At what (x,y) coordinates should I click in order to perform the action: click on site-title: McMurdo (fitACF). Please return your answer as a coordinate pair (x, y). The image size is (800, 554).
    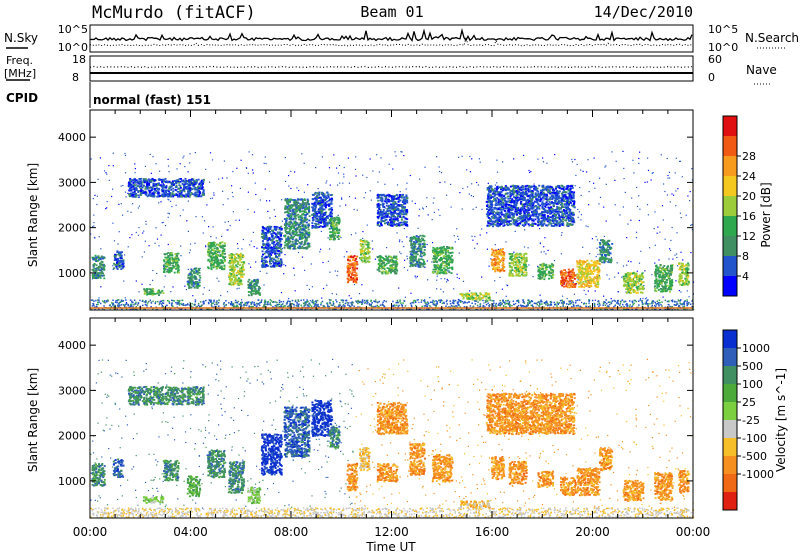
    Looking at the image, I should click on (174, 13).